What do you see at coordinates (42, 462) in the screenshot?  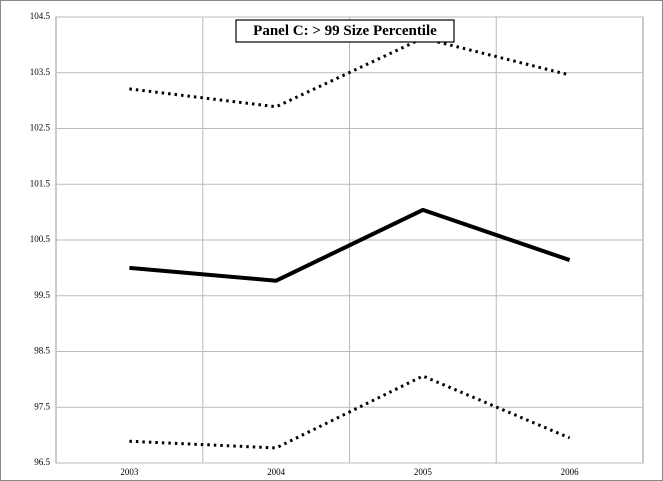 I see `y-tick-label: 96.5` at bounding box center [42, 462].